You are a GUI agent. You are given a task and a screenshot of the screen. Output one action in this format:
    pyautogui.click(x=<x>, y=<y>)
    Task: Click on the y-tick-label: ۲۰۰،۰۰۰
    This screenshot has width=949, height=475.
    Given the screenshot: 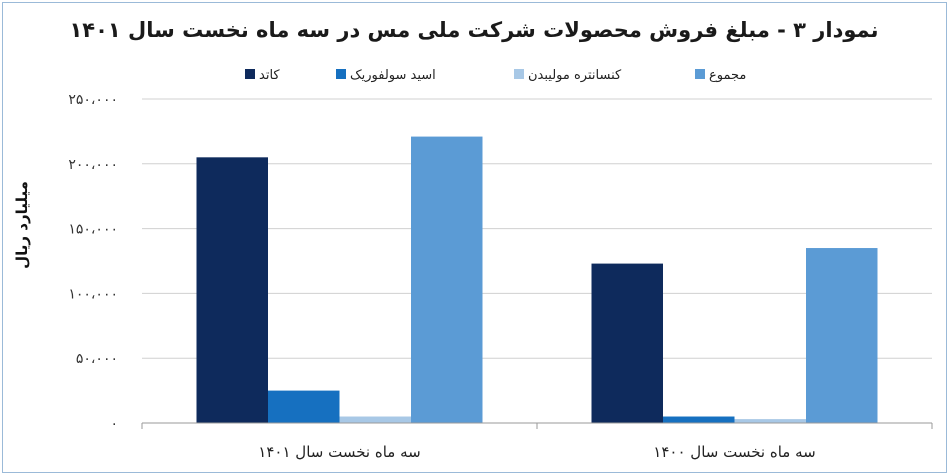 What is the action you would take?
    pyautogui.click(x=93, y=165)
    